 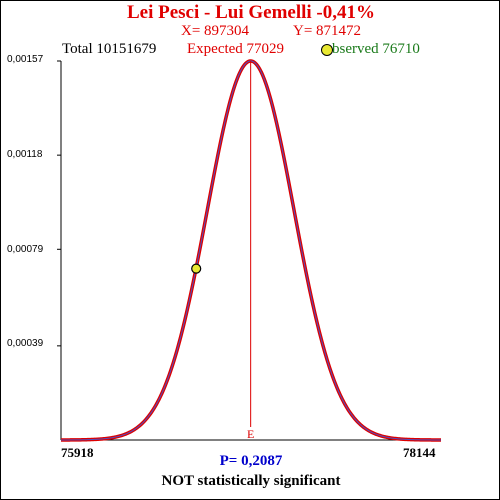 What do you see at coordinates (236, 49) in the screenshot?
I see `expected-label: Expected 77029` at bounding box center [236, 49].